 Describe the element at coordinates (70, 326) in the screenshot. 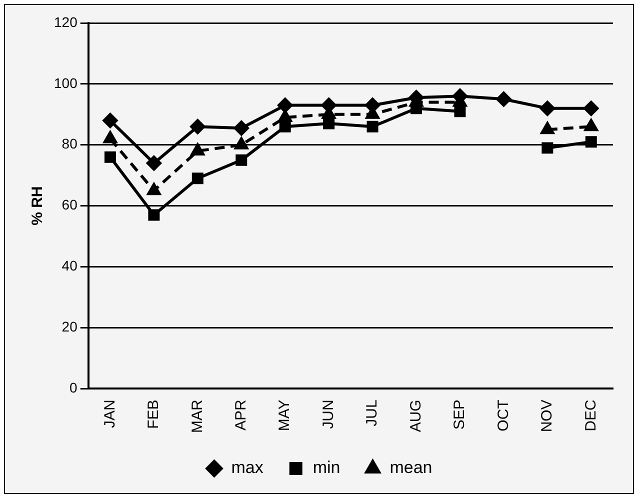

I see `y-tick-label: 20` at that location.